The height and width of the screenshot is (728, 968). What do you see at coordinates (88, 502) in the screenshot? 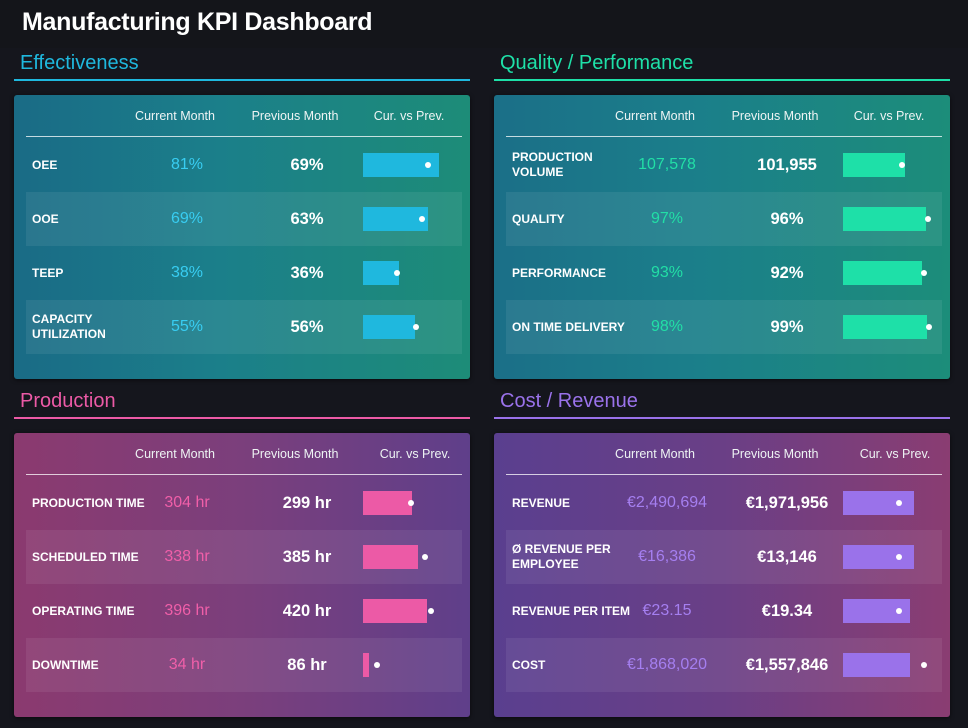
I see `metric-label: PRODUCTION TIME` at bounding box center [88, 502].